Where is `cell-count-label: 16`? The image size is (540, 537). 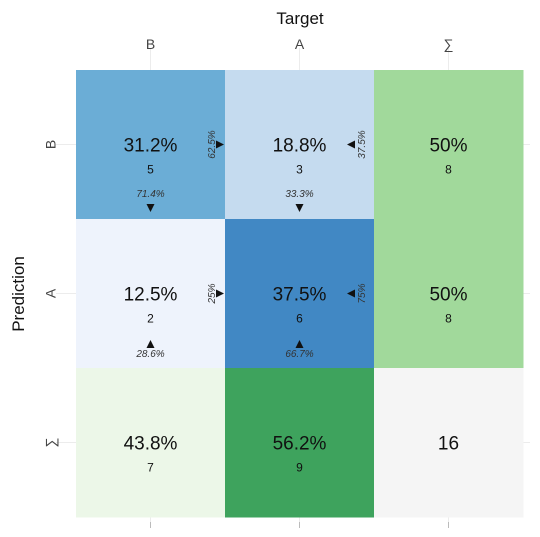
cell-count-label: 16 is located at coordinates (448, 444).